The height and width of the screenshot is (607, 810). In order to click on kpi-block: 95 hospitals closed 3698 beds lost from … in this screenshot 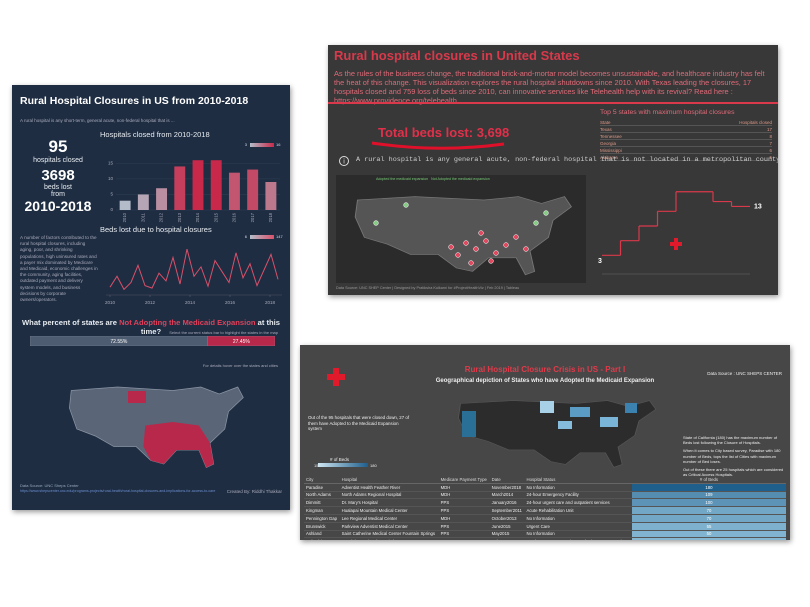, I will do `click(58, 175)`.